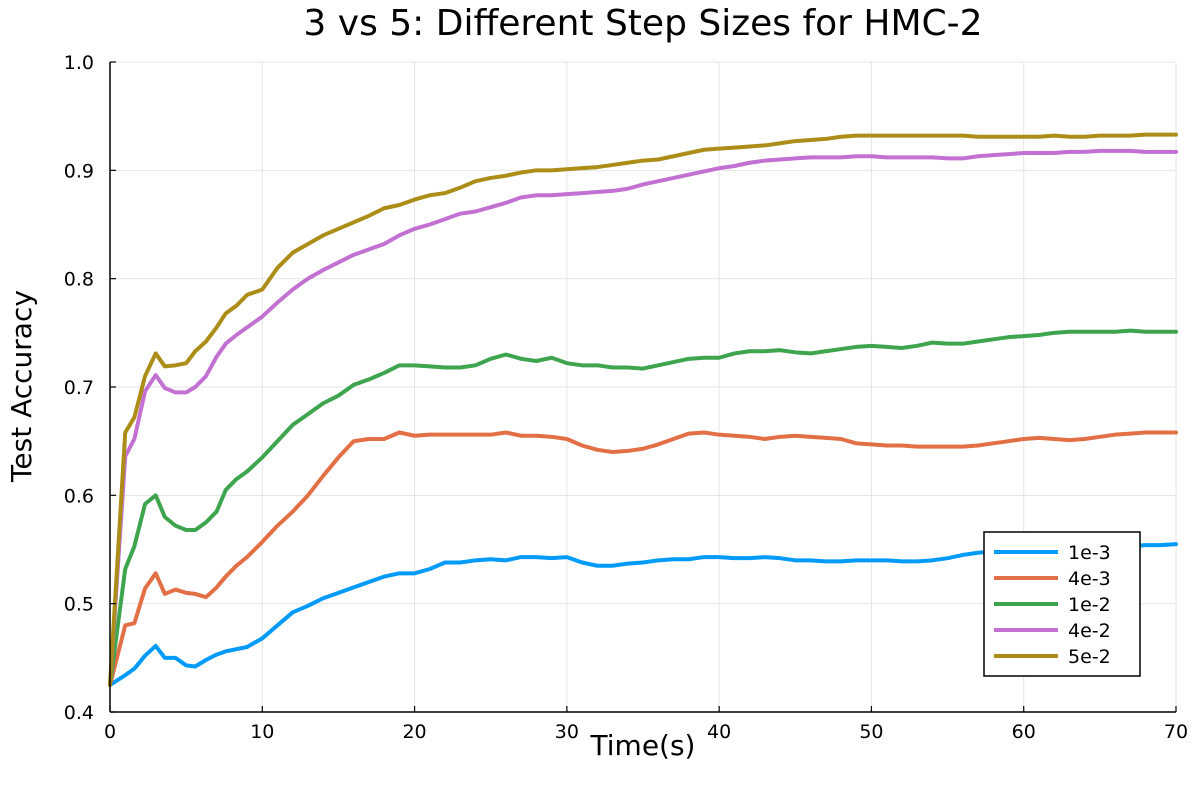 Image resolution: width=1200 pixels, height=800 pixels. What do you see at coordinates (79, 280) in the screenshot?
I see `y-tick-label: 0.8` at bounding box center [79, 280].